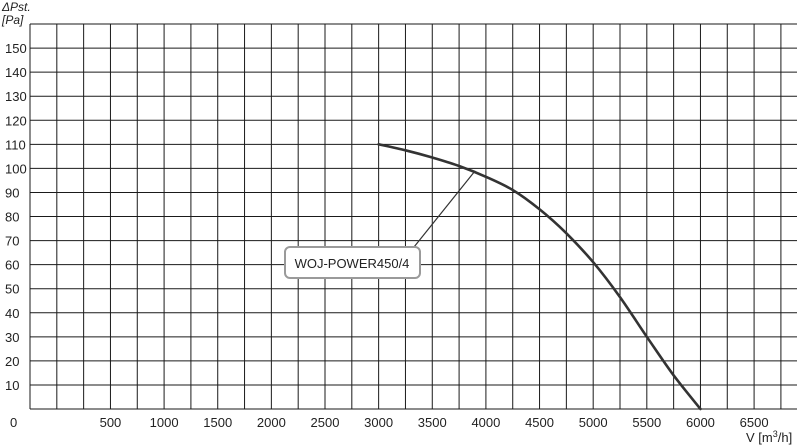 This screenshot has width=800, height=445. I want to click on y-axis-label-line1: ΔPst., so click(16, 7).